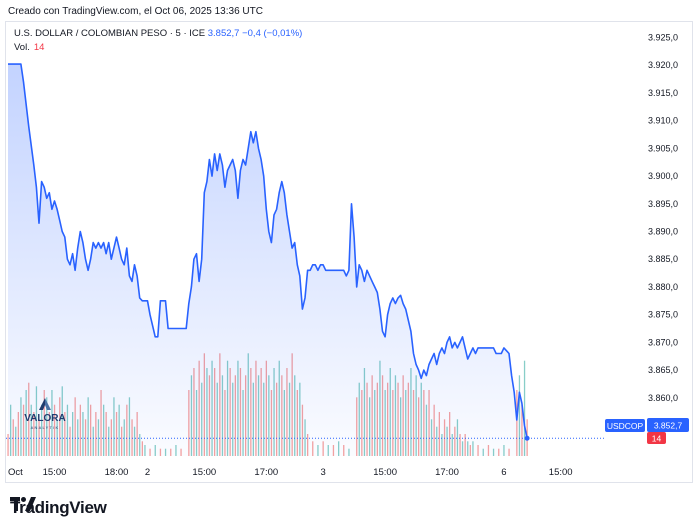 This screenshot has height=531, width=700. I want to click on y-tick-label: 3.880,0, so click(663, 287).